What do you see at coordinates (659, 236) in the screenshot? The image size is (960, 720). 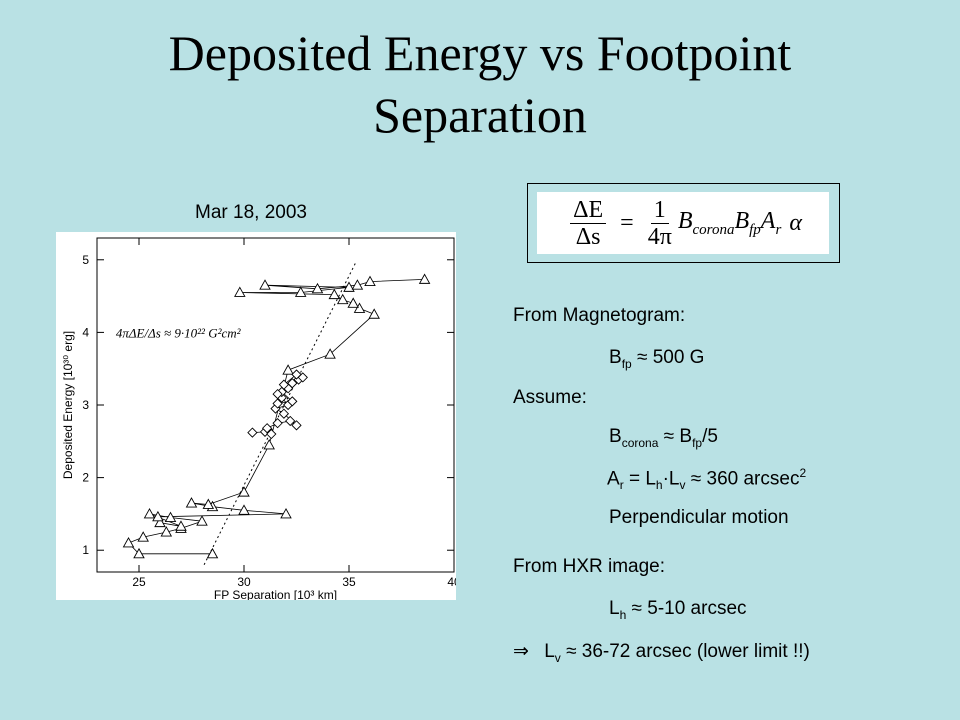 I see `rhs-denominator: 4π` at bounding box center [659, 236].